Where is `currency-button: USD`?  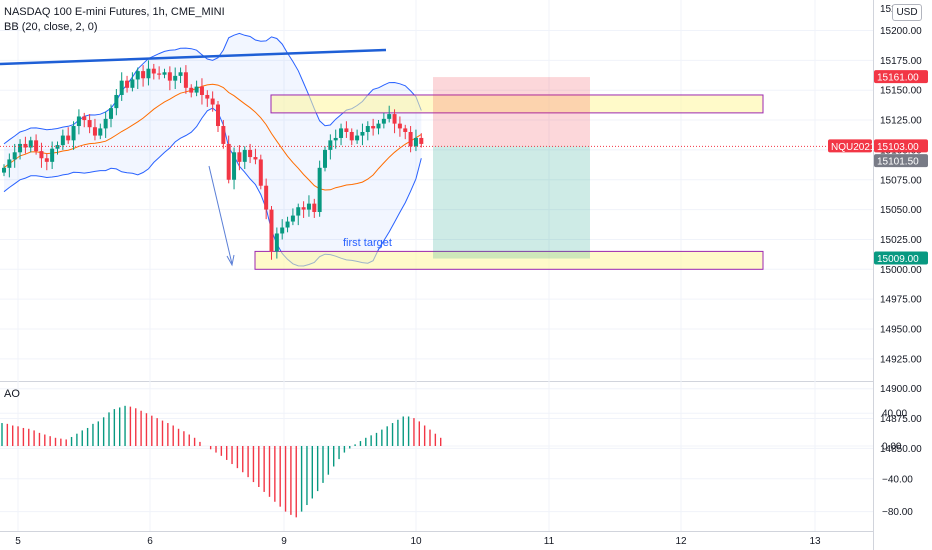
currency-button: USD is located at coordinates (907, 12).